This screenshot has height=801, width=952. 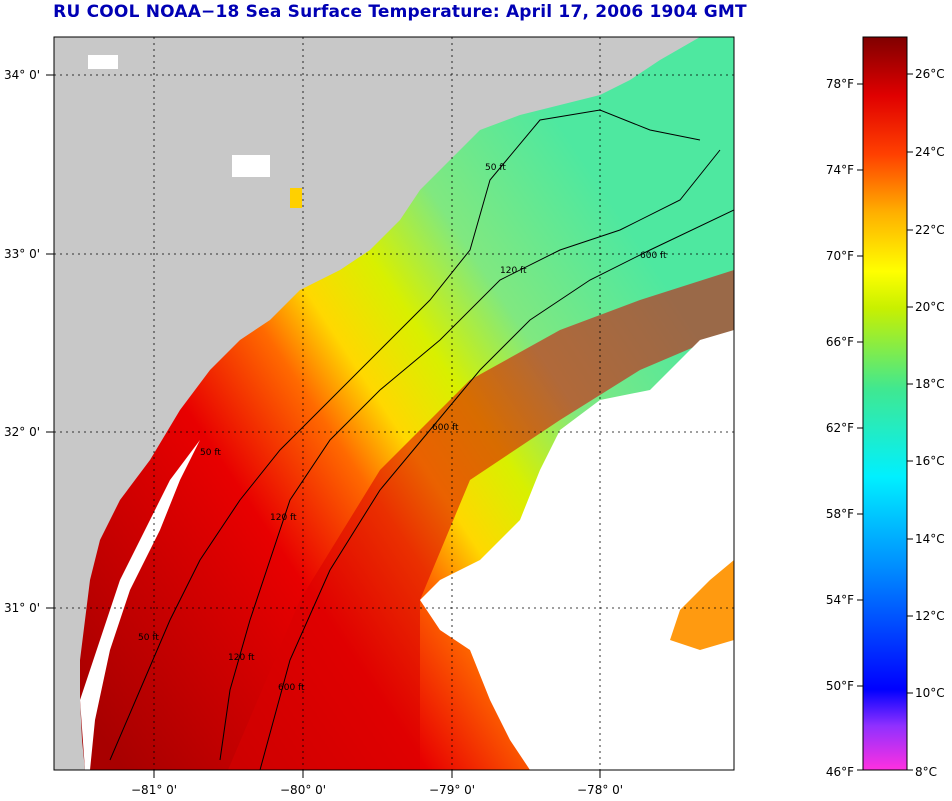 I want to click on colorbar-label-f: 50°F, so click(x=840, y=686).